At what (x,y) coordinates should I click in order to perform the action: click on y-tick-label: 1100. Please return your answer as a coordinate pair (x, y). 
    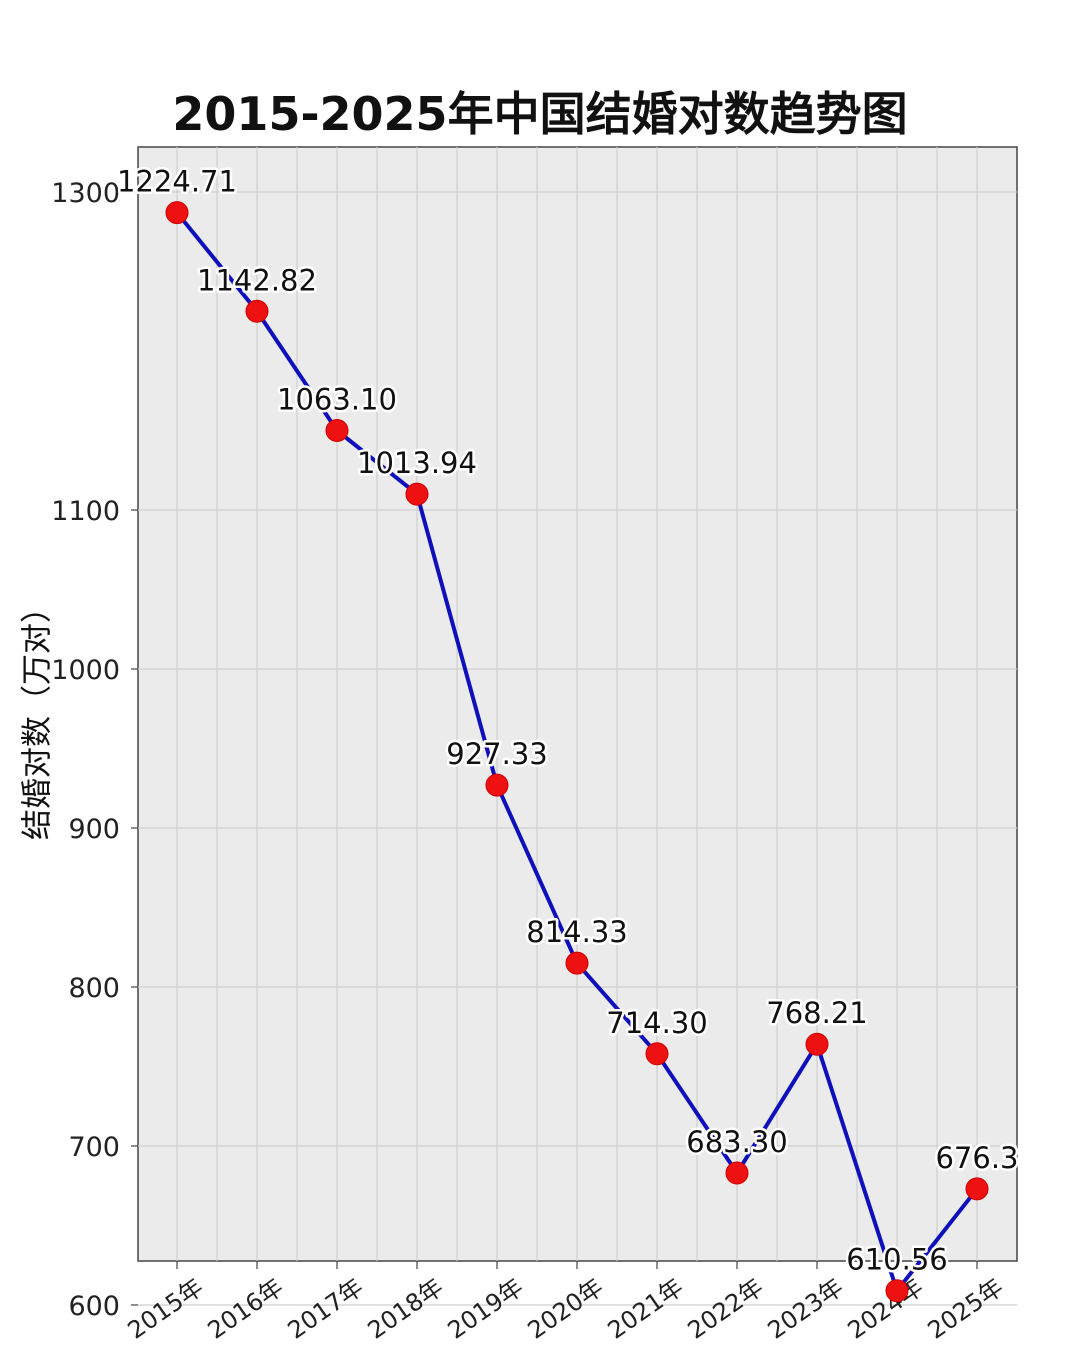
    Looking at the image, I should click on (85, 511).